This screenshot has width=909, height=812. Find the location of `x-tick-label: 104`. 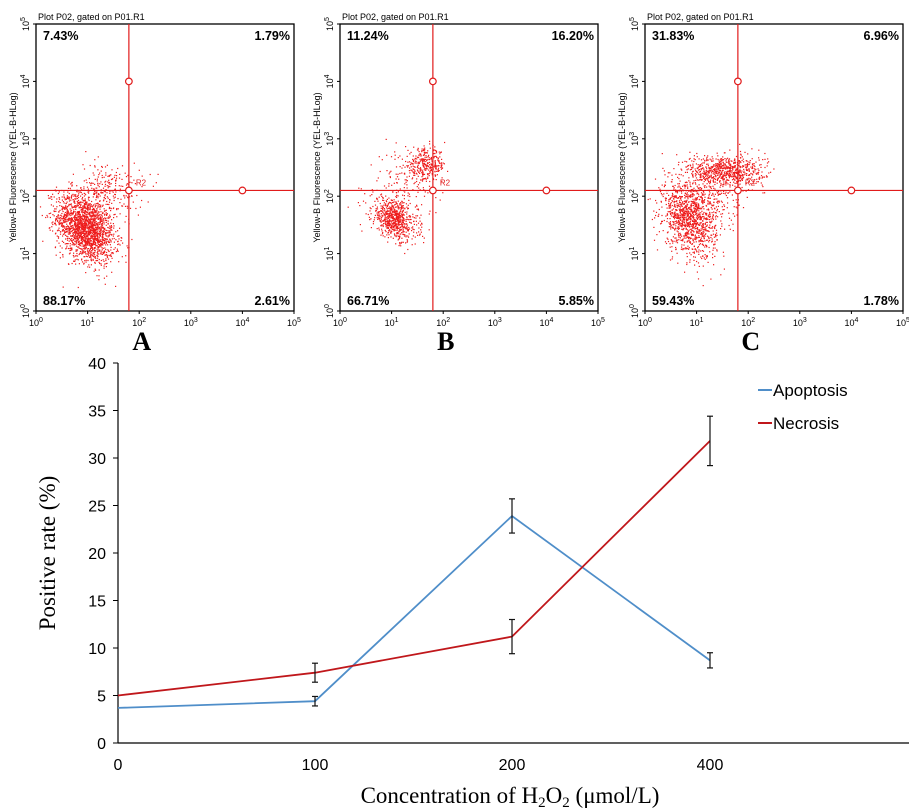

x-tick-label: 104 is located at coordinates (546, 322).